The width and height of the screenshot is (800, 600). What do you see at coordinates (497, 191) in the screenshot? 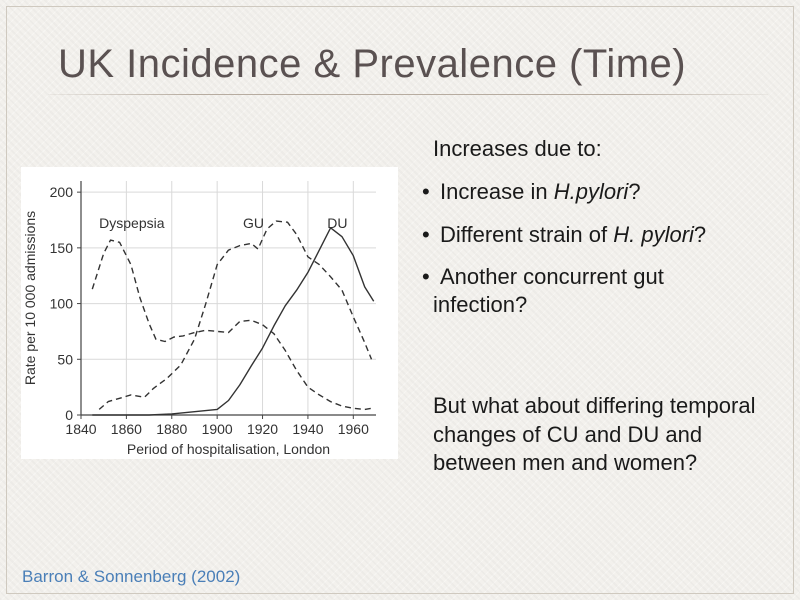
I see `bullet-text: Increase in` at bounding box center [497, 191].